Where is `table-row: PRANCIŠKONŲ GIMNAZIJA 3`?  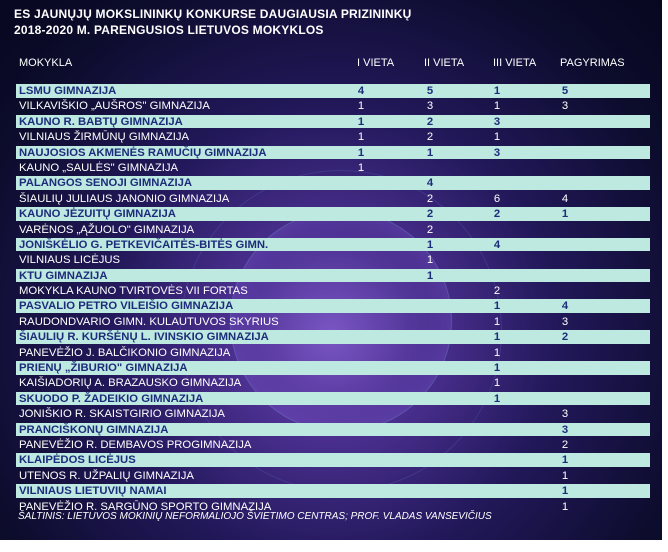
table-row: PRANCIŠKONŲ GIMNAZIJA 3 is located at coordinates (333, 430).